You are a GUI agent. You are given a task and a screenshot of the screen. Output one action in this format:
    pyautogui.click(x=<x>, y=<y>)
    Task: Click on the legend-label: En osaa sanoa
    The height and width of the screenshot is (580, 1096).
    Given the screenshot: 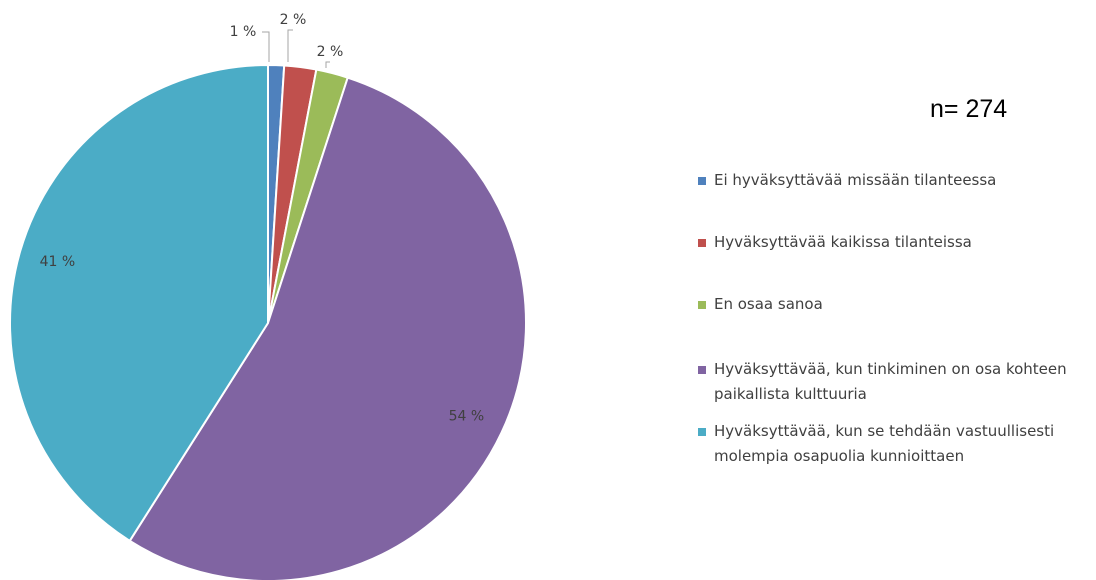 What is the action you would take?
    pyautogui.click(x=768, y=304)
    